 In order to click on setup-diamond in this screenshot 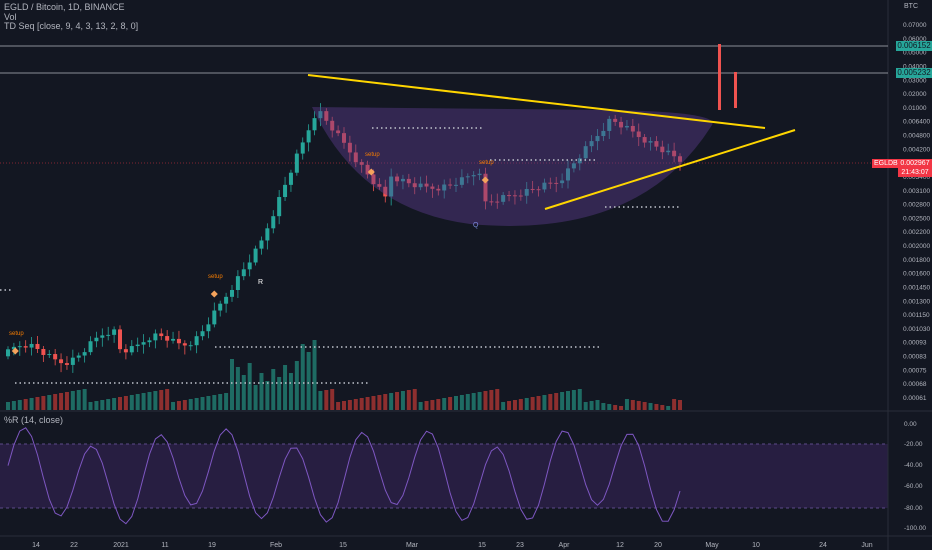, I will do `click(15, 351)`.